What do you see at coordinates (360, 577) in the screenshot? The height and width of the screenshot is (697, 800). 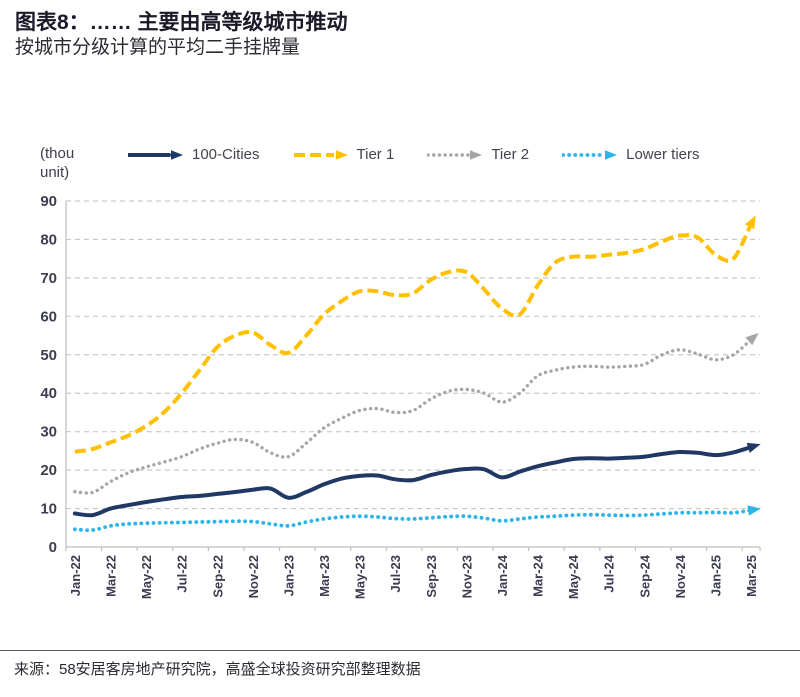 I see `x-tick-label: May-23` at bounding box center [360, 577].